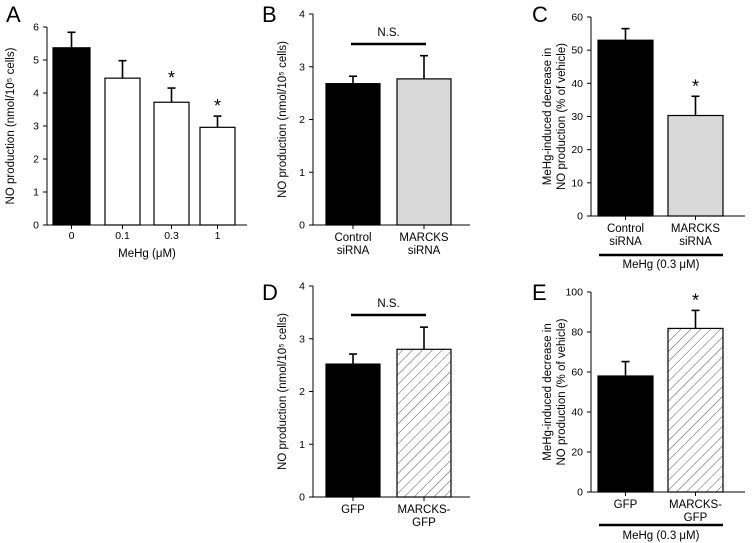  I want to click on y-tick-label: 50, so click(577, 51).